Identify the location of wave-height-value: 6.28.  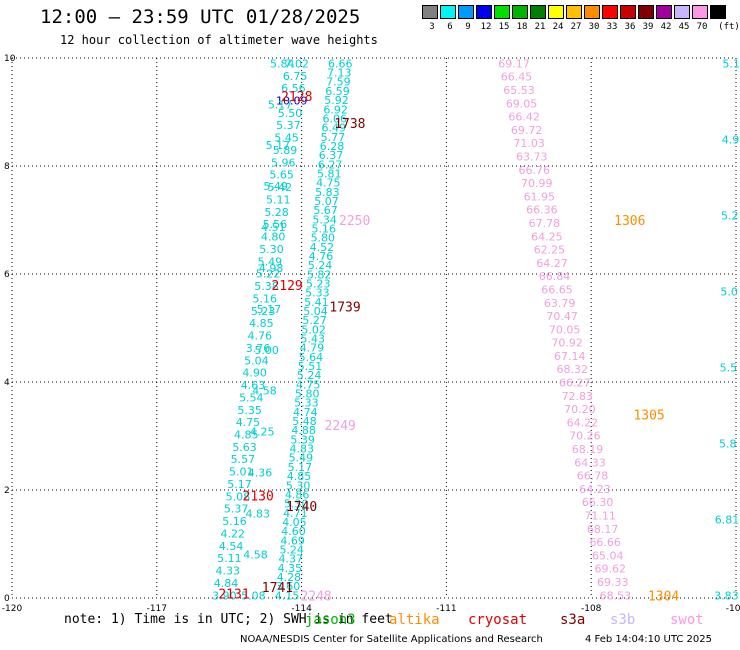
(332, 146).